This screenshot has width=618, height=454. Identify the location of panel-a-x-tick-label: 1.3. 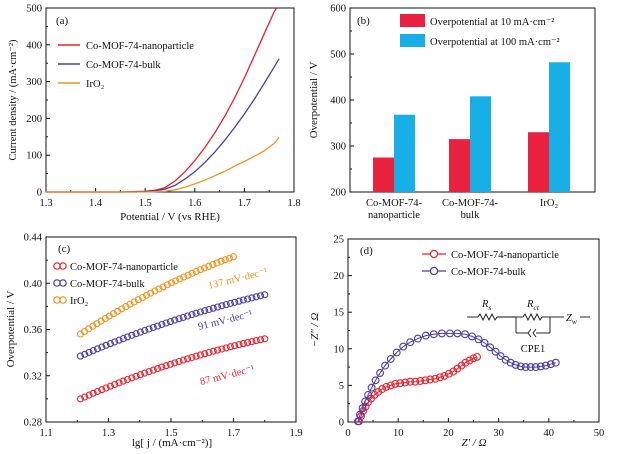
(45, 203).